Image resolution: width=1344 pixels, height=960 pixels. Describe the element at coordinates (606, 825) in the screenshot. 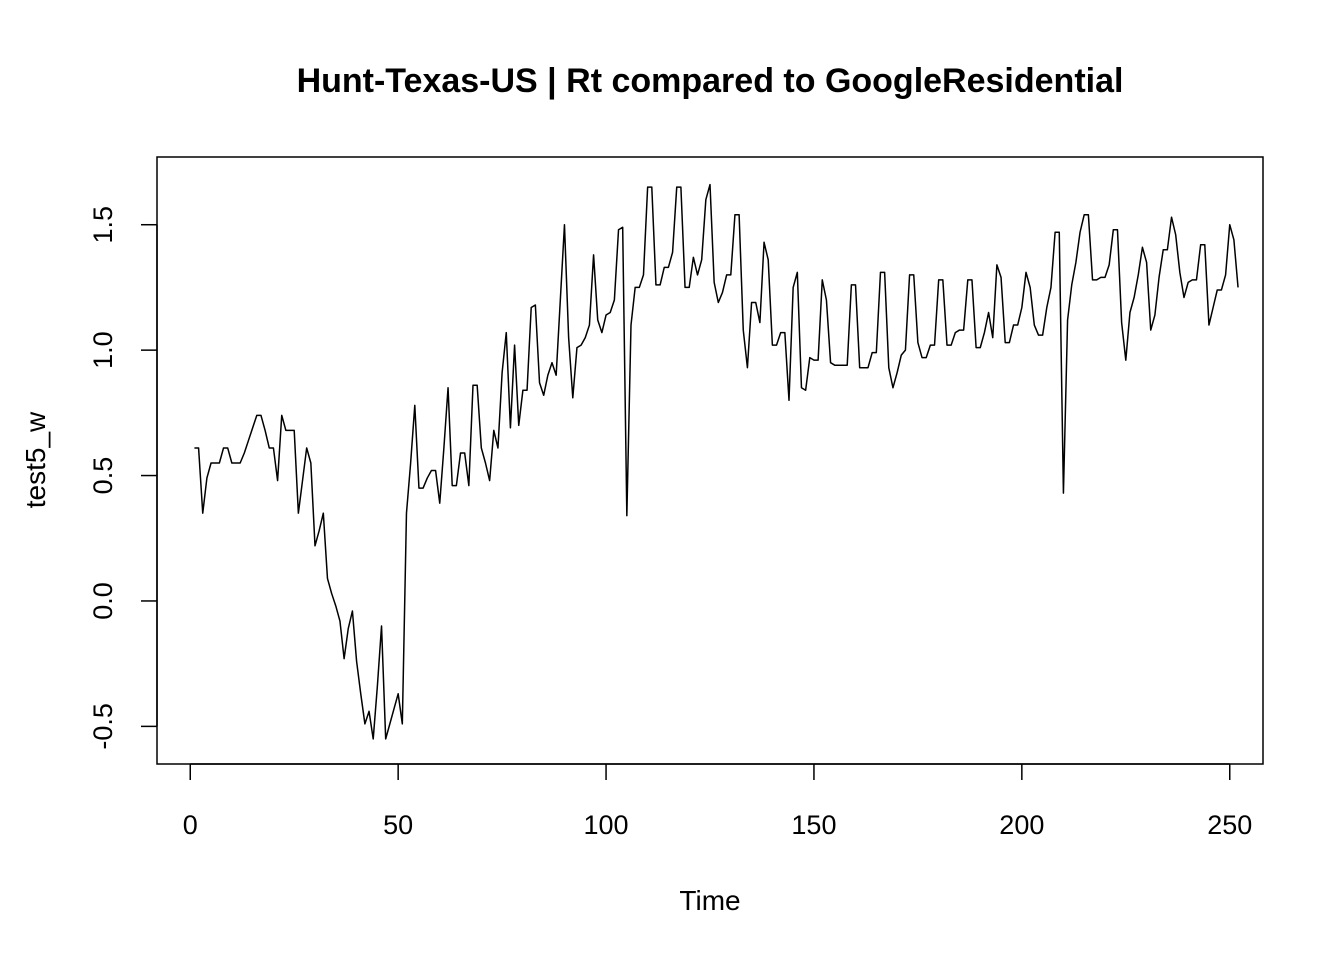

I see `x-tick-label: 100` at that location.